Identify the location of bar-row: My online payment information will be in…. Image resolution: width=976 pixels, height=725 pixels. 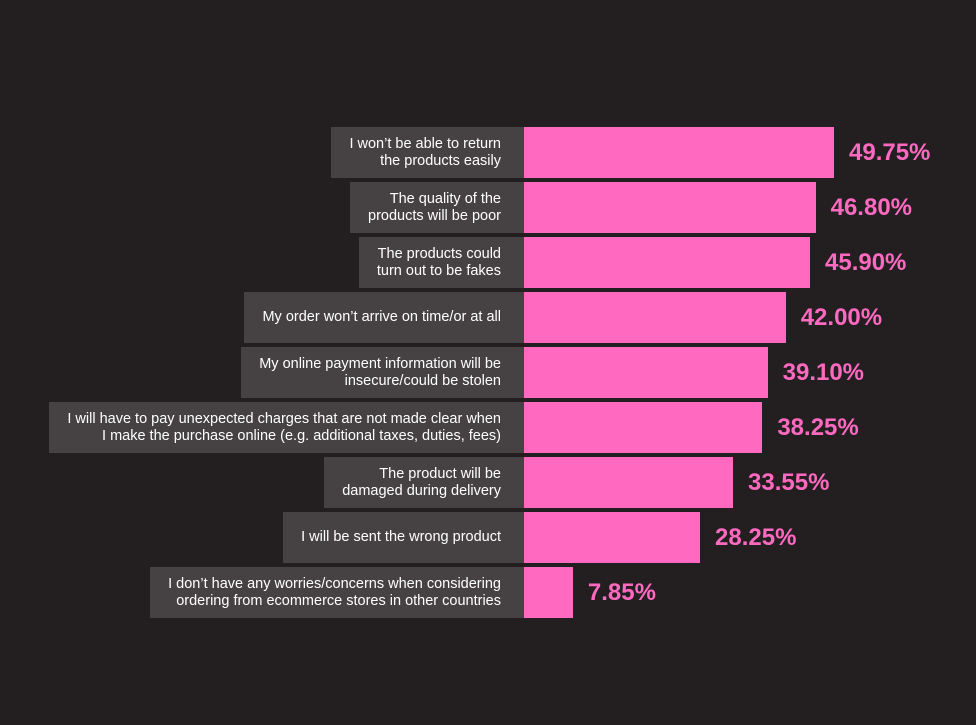
(488, 372).